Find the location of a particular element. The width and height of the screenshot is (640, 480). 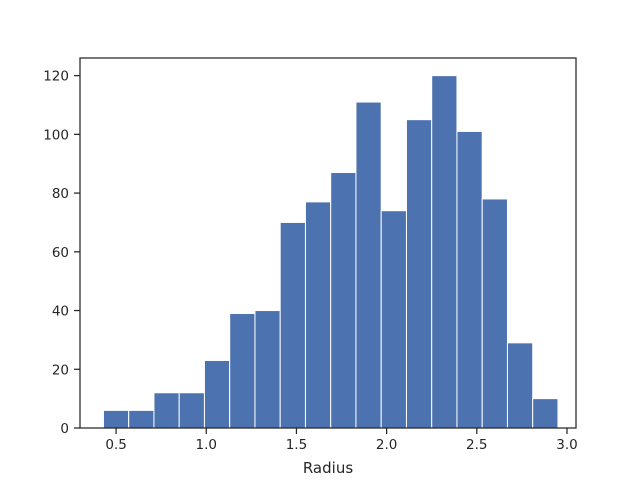

y-tick-label: 60 is located at coordinates (60, 253).